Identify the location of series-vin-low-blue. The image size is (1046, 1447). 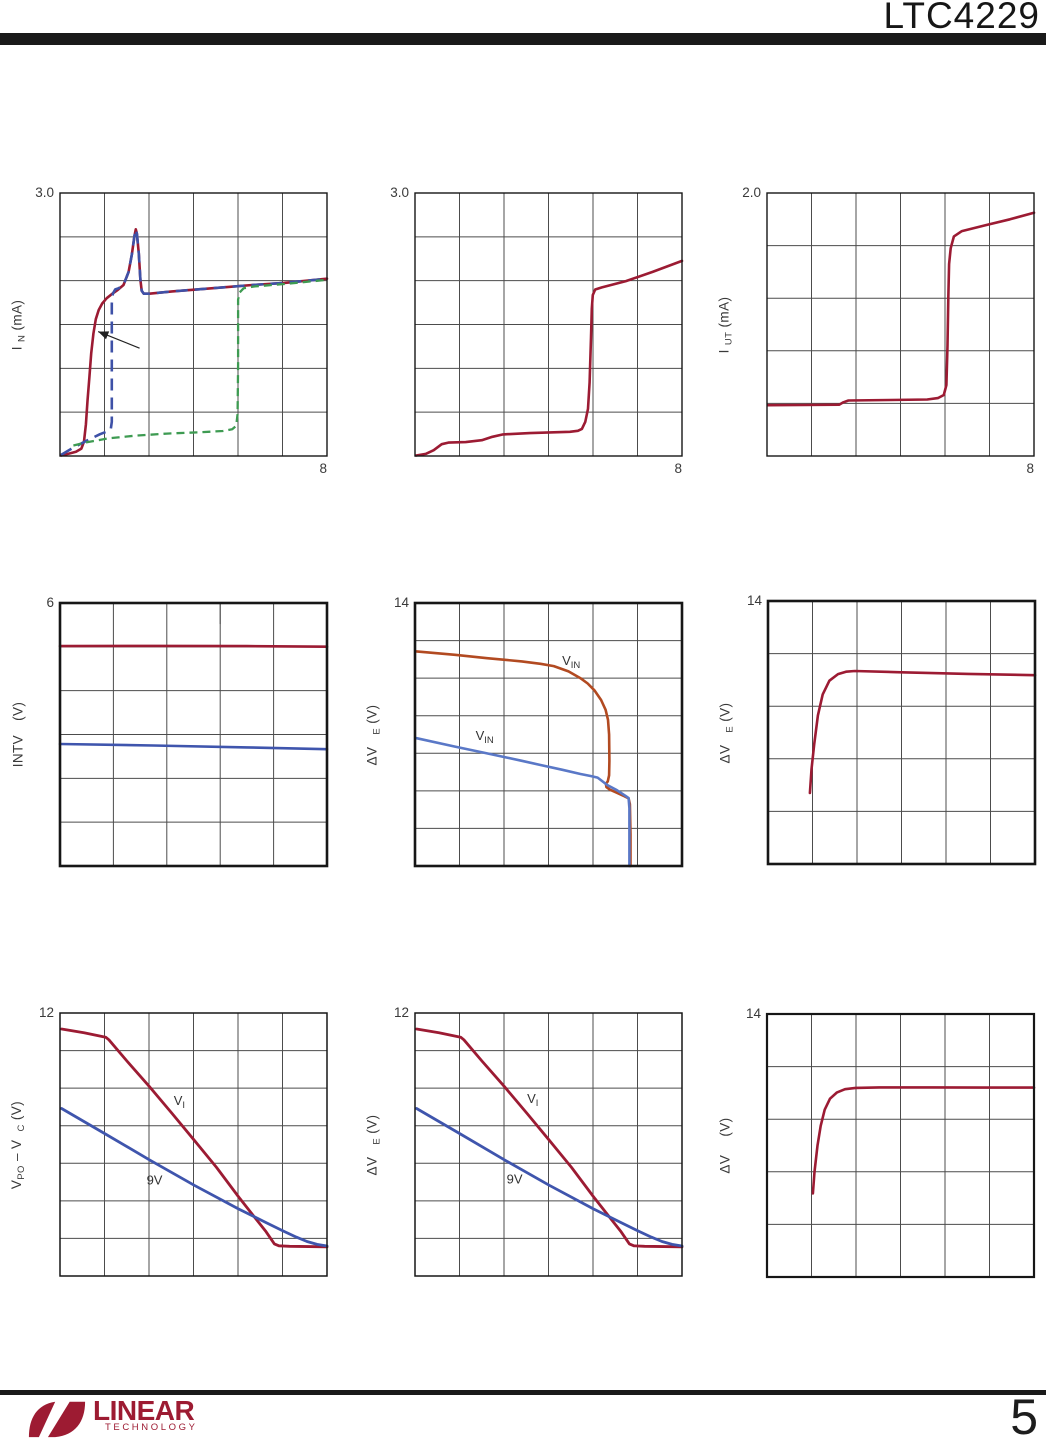
(523, 802).